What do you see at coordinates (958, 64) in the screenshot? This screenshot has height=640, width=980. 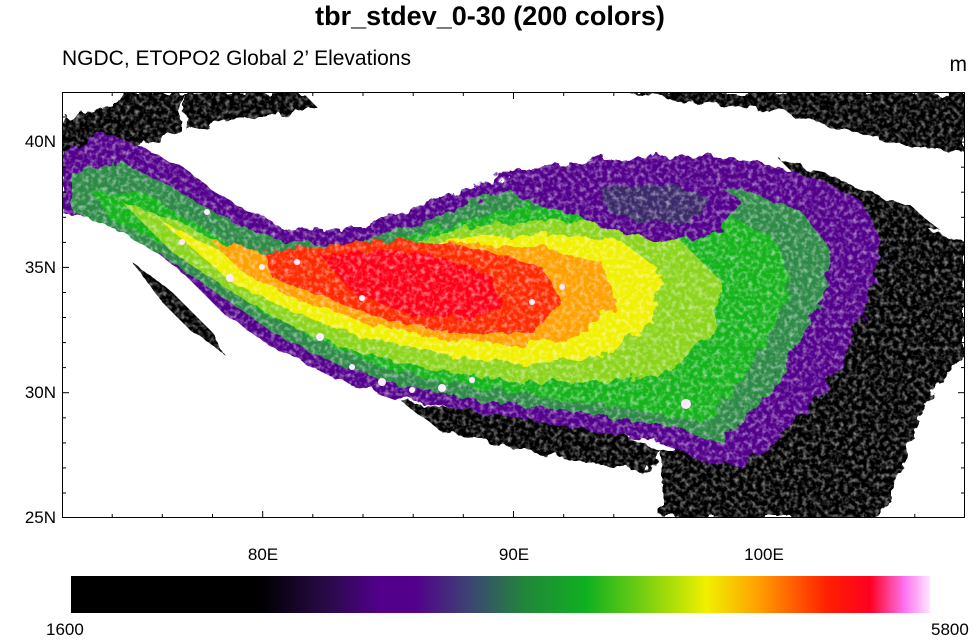 I see `units-label: m` at bounding box center [958, 64].